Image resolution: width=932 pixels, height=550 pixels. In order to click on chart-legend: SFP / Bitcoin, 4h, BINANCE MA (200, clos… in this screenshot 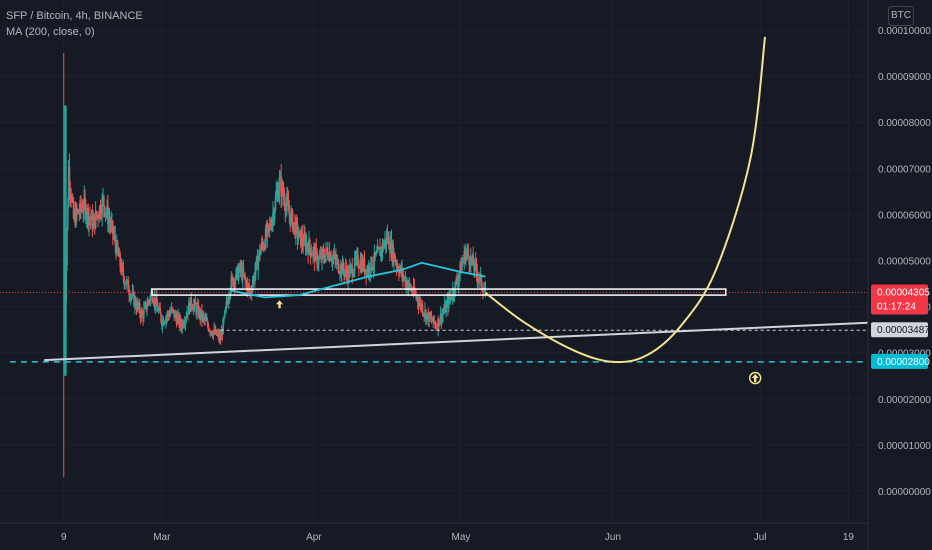, I will do `click(74, 24)`.